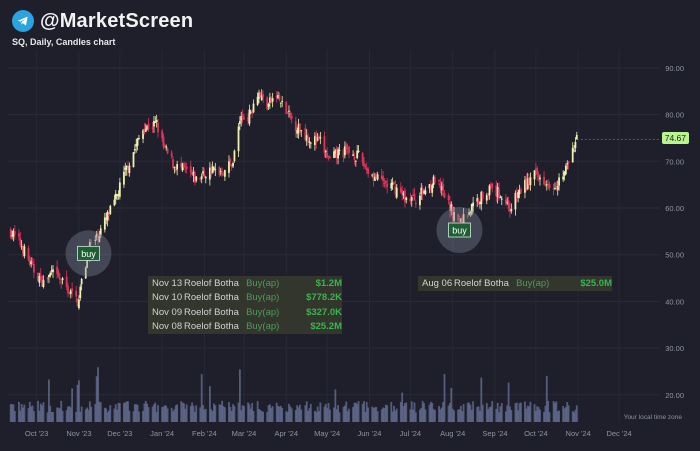  What do you see at coordinates (327, 433) in the screenshot?
I see `x-tick-label: May '24` at bounding box center [327, 433].